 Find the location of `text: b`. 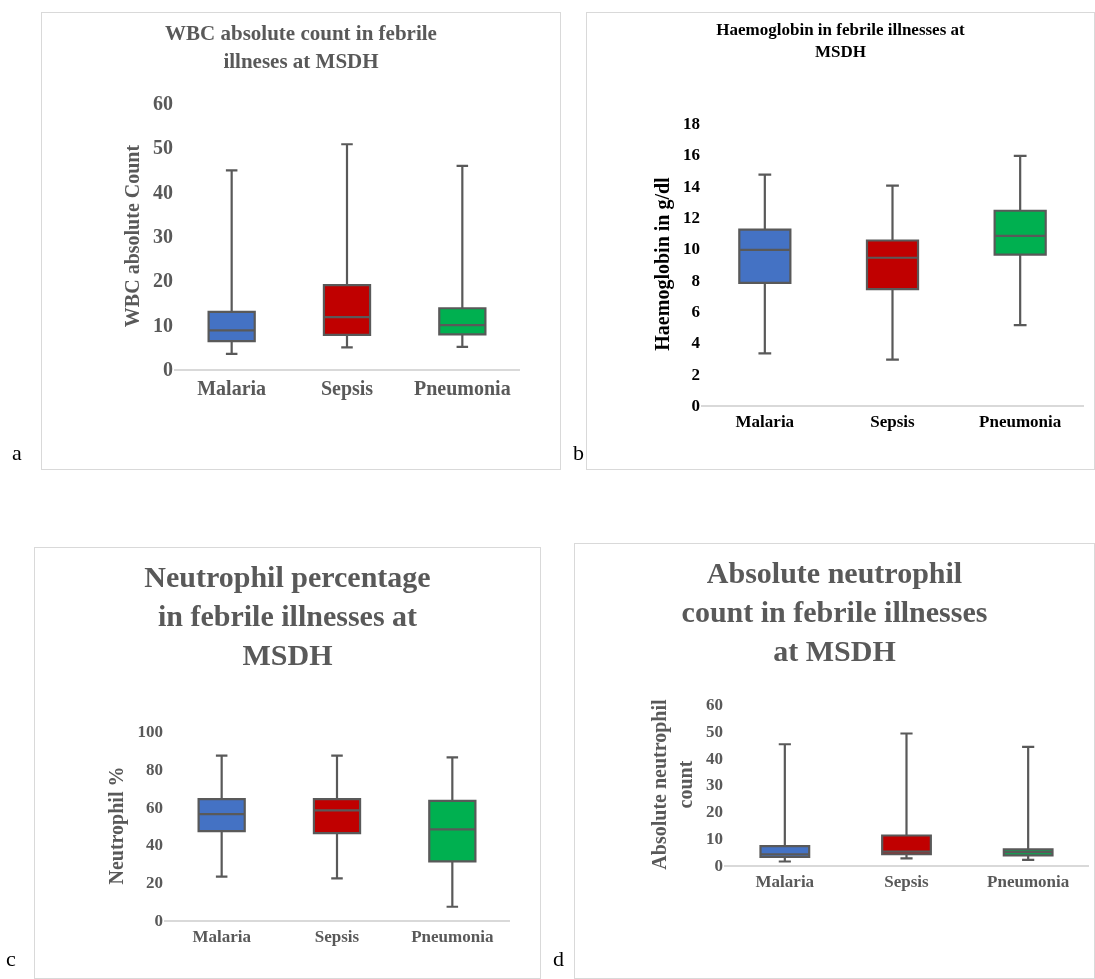

text: b is located at coordinates (578, 453).